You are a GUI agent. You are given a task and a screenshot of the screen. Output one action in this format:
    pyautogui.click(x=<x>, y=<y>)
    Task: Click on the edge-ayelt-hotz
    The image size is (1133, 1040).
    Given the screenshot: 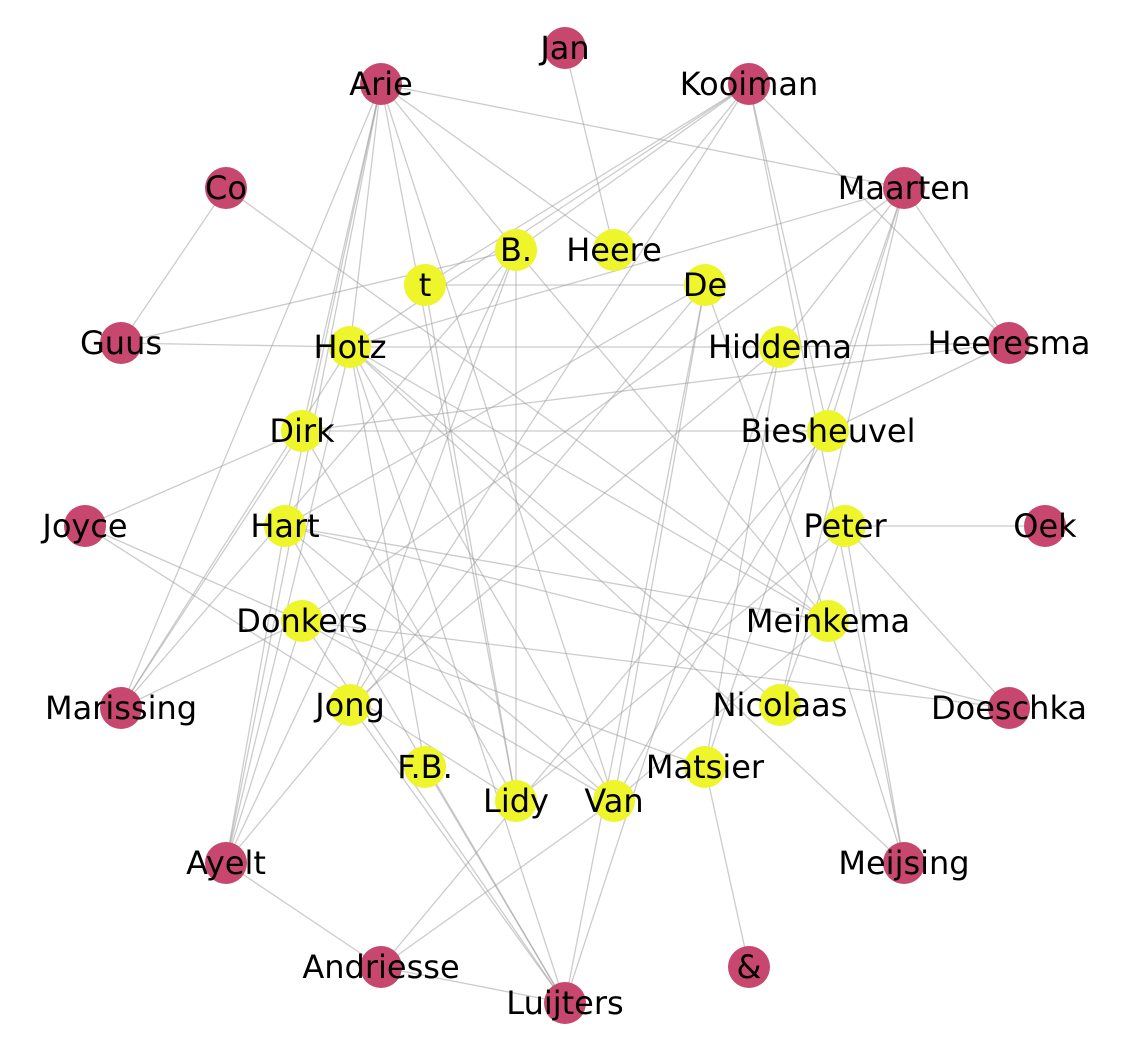 What is the action you would take?
    pyautogui.click(x=288, y=605)
    